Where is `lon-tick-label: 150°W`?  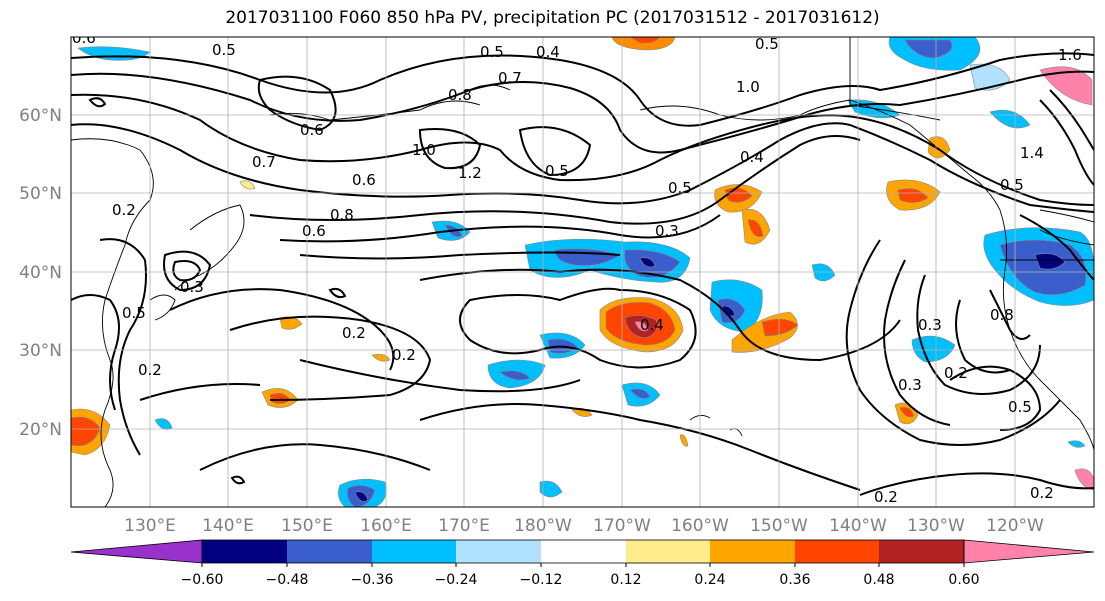
lon-tick-label: 150°W is located at coordinates (779, 526).